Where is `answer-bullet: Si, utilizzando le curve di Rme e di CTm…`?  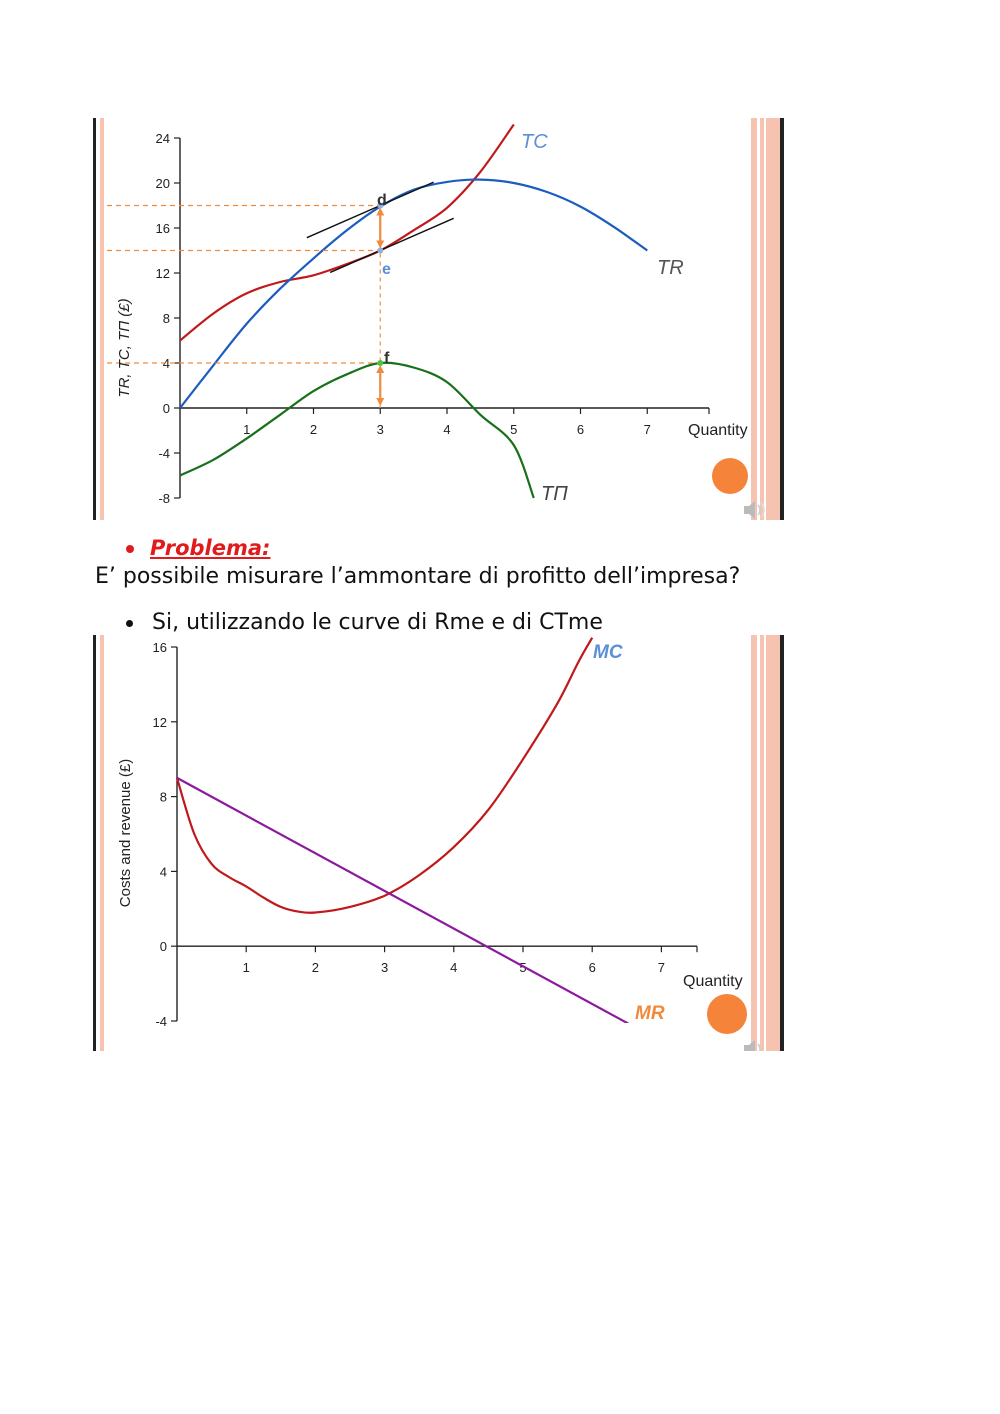
answer-bullet: Si, utilizzando le curve di Rme e di CTm… is located at coordinates (364, 622).